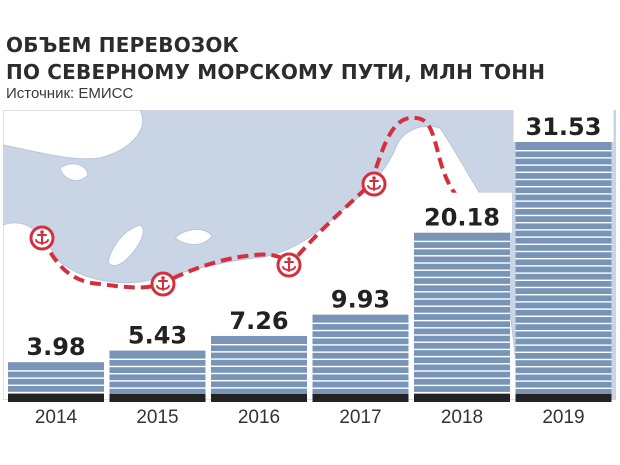  Describe the element at coordinates (462, 218) in the screenshot. I see `value-label: 20.18` at that location.